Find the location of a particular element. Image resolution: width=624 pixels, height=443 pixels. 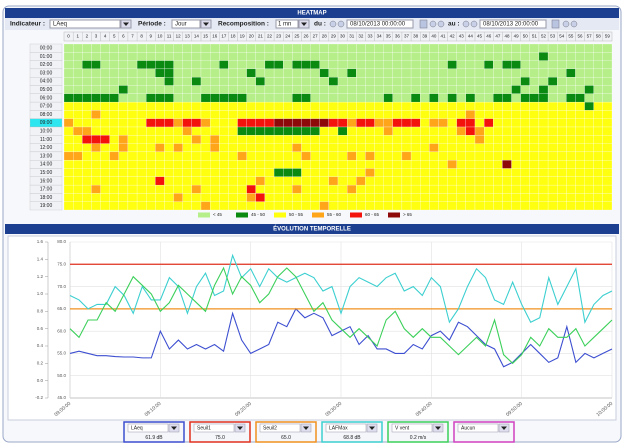

column-label: 34 is located at coordinates (380, 36).